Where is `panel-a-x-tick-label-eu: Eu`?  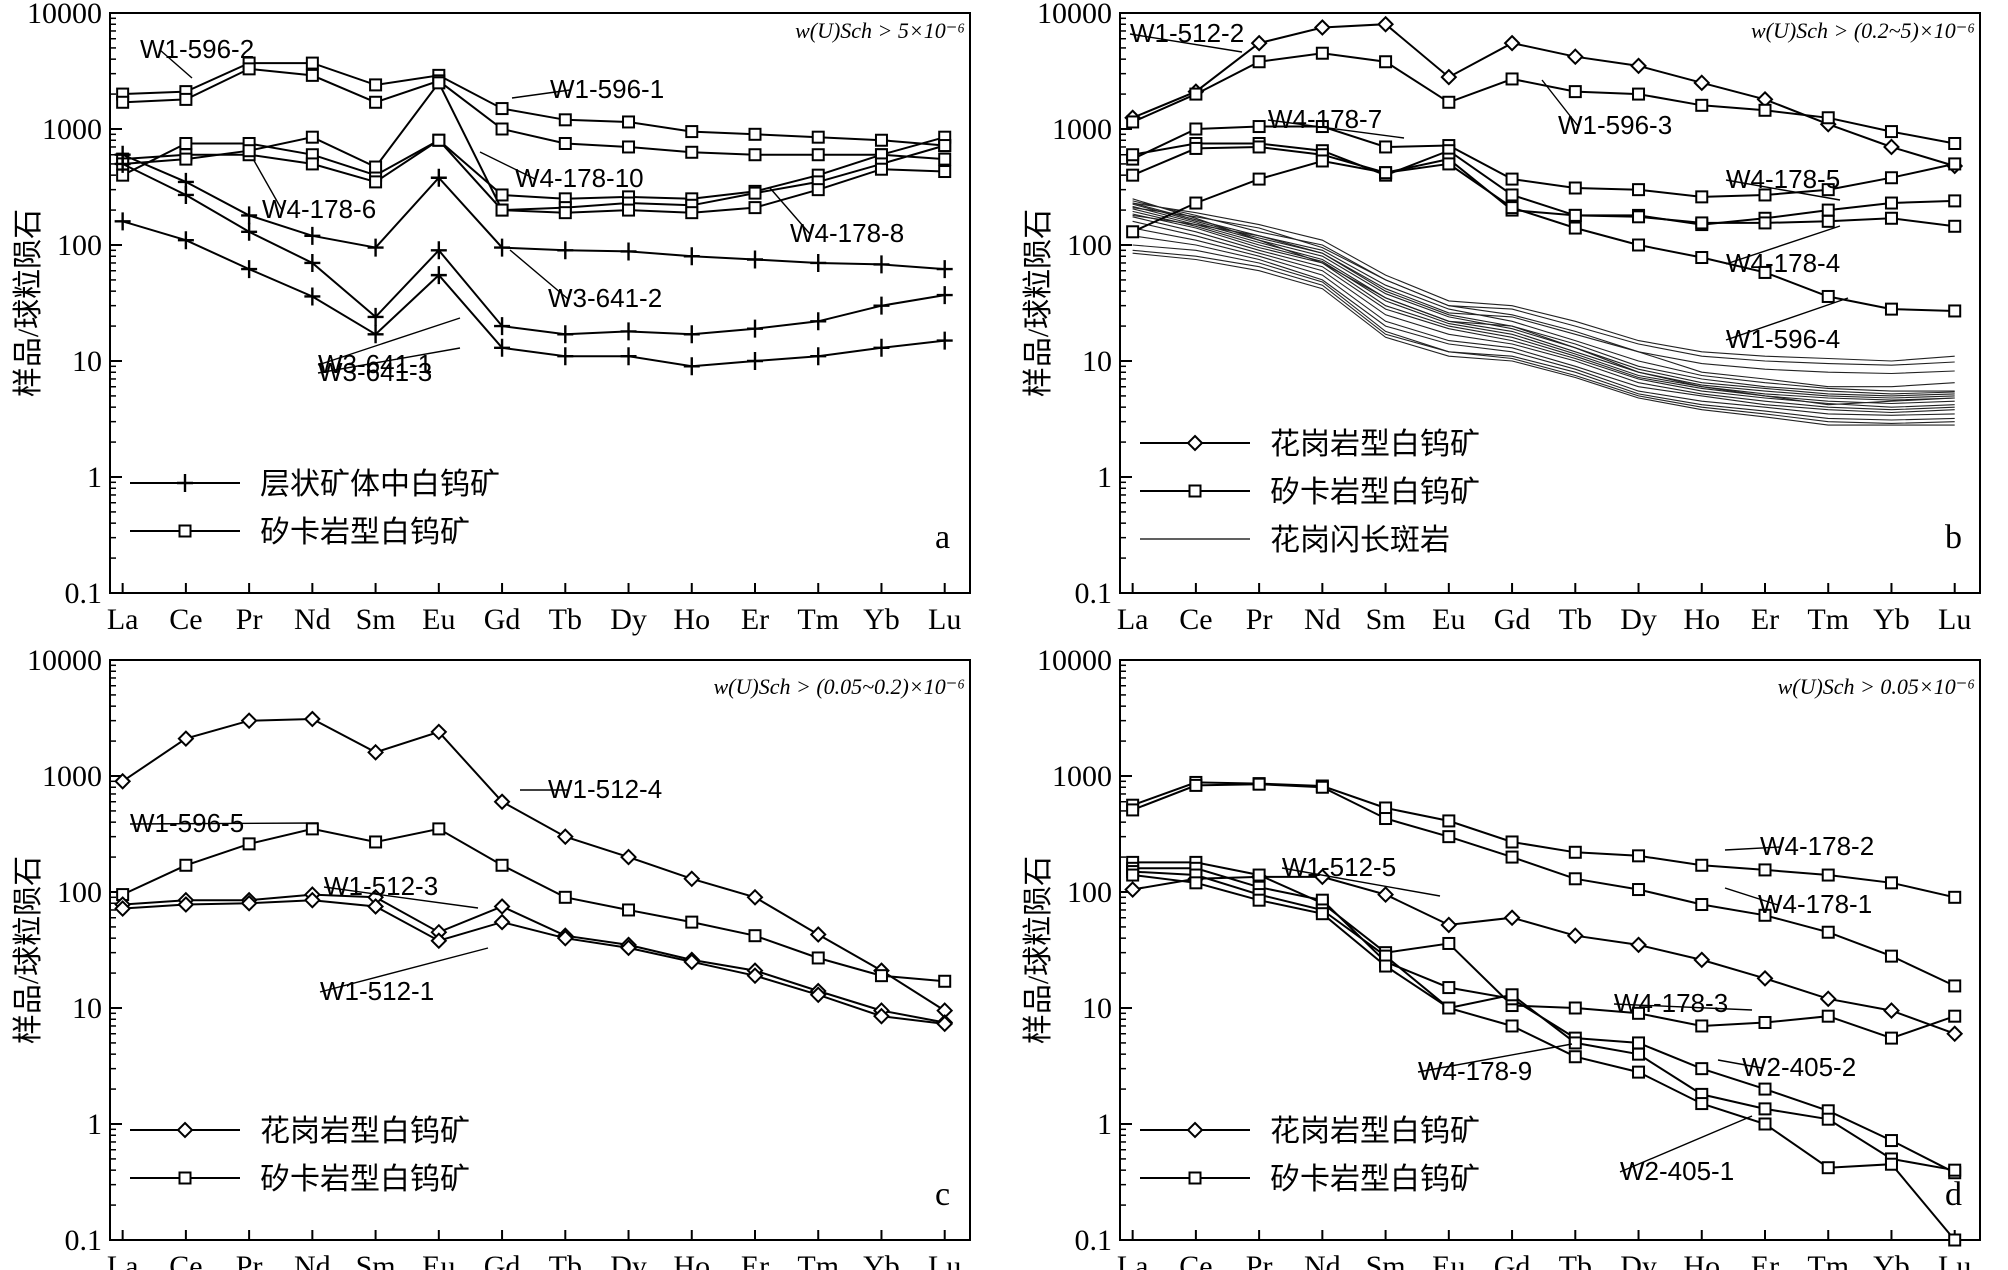 panel-a-x-tick-label-eu: Eu is located at coordinates (438, 619).